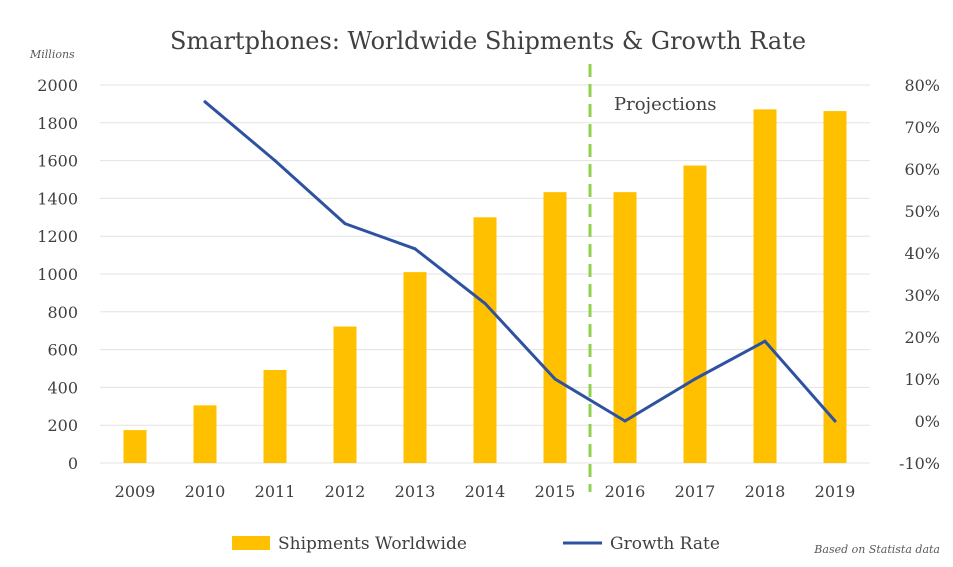  Describe the element at coordinates (919, 463) in the screenshot. I see `right-tick-label: -10%` at that location.